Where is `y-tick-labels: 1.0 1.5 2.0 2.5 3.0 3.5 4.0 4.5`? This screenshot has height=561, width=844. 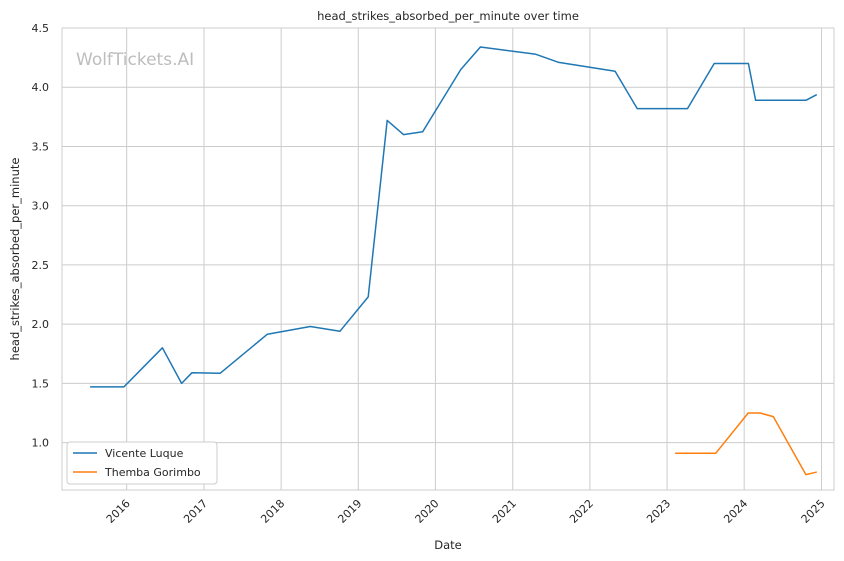 y-tick-labels: 1.0 1.5 2.0 2.5 3.0 3.5 4.0 4.5 is located at coordinates (41, 236).